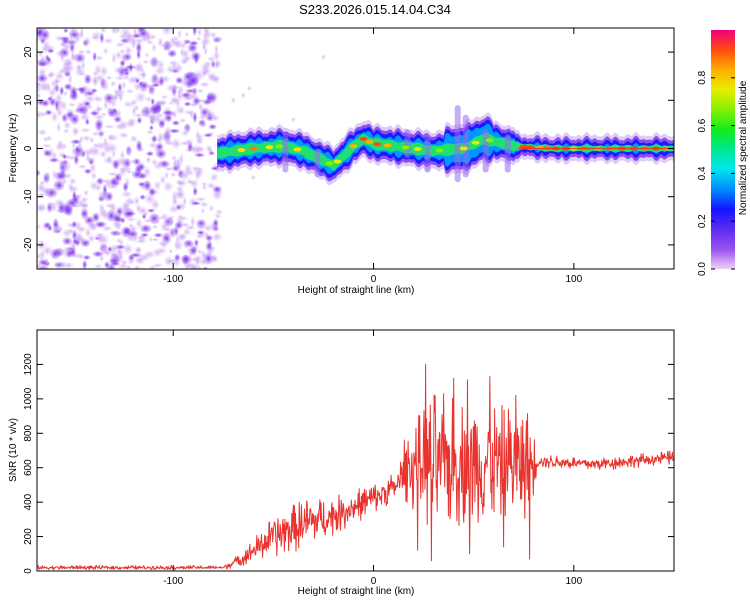  What do you see at coordinates (28, 571) in the screenshot?
I see `snr-y-tick-label: 0` at bounding box center [28, 571].